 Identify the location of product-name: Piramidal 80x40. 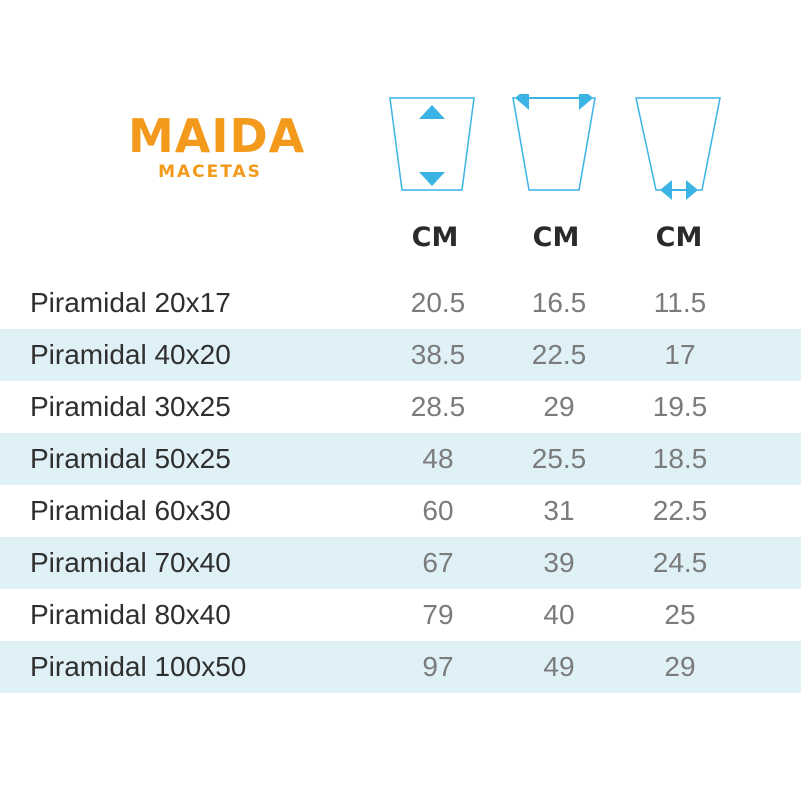
(130, 614).